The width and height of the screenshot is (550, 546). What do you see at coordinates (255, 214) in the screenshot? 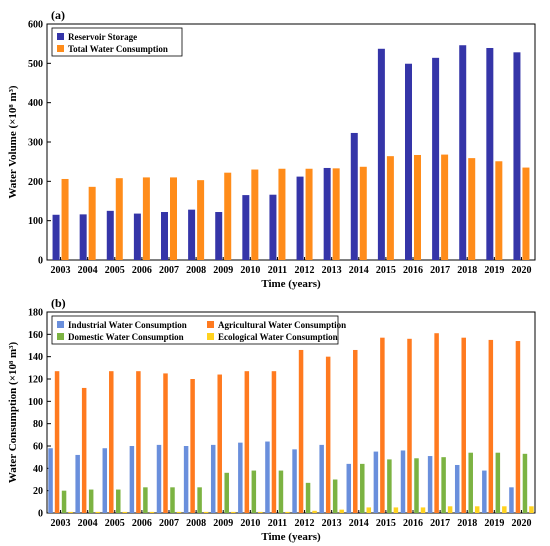
I see `bar-total-2010` at bounding box center [255, 214].